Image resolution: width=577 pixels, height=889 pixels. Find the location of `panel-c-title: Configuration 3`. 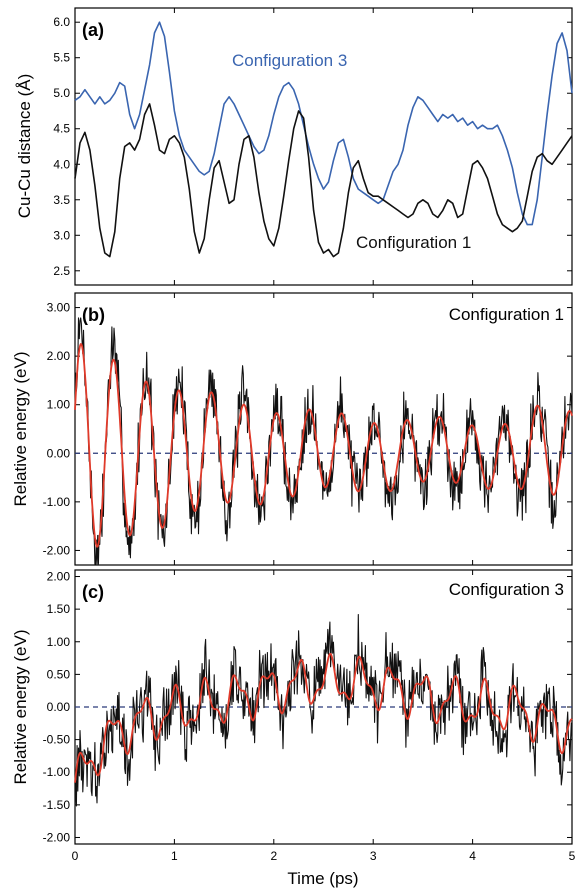

panel-c-title: Configuration 3 is located at coordinates (506, 589).